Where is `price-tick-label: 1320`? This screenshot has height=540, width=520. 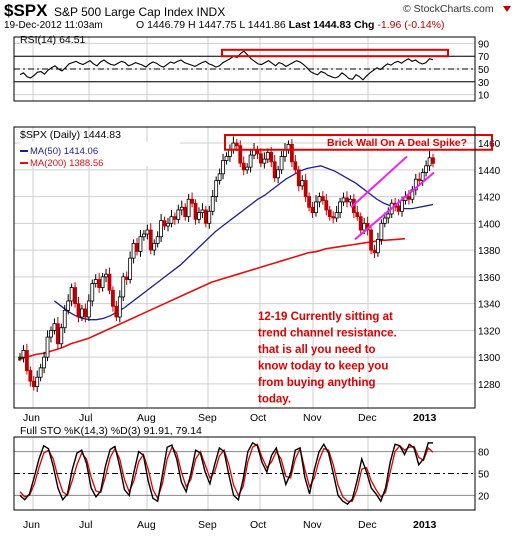
price-tick-label: 1320 is located at coordinates (489, 331).